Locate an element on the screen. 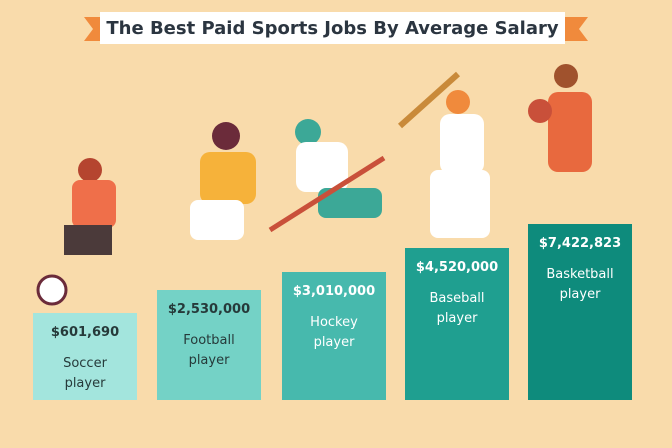 The image size is (672, 448). job-label: Baseball player is located at coordinates (457, 308).